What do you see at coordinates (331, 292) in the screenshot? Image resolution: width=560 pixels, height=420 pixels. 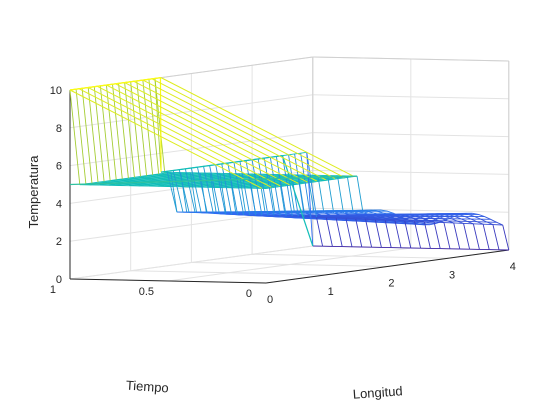 I see `x-tick-label: 1` at bounding box center [331, 292].